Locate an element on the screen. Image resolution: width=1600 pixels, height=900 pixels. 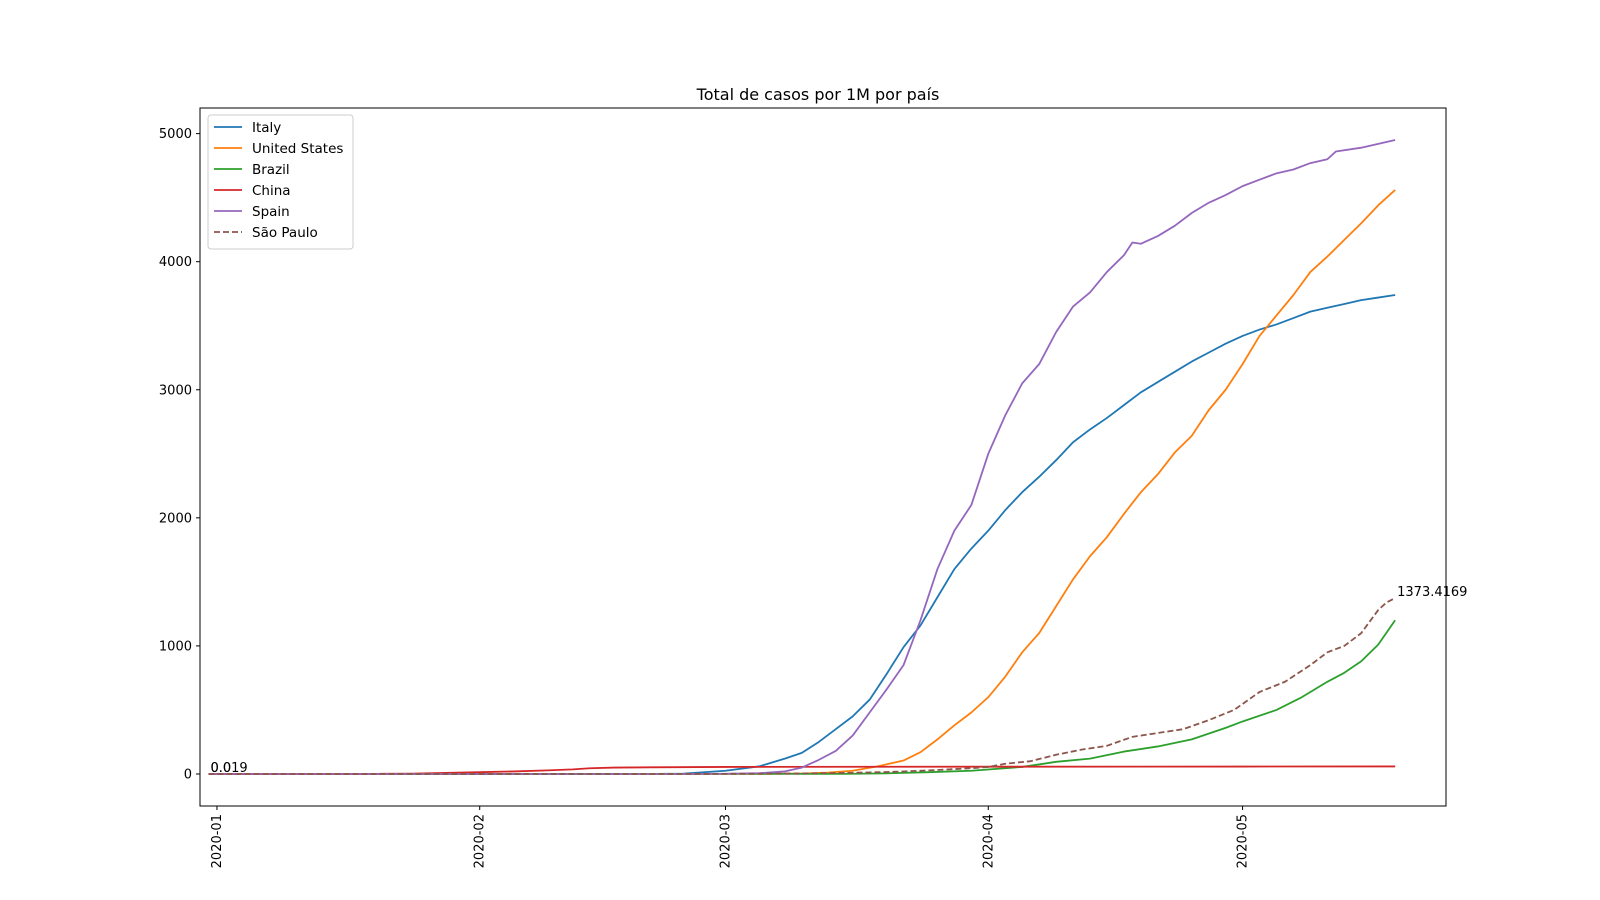
x-tick-label: 2020-04 is located at coordinates (988, 841).